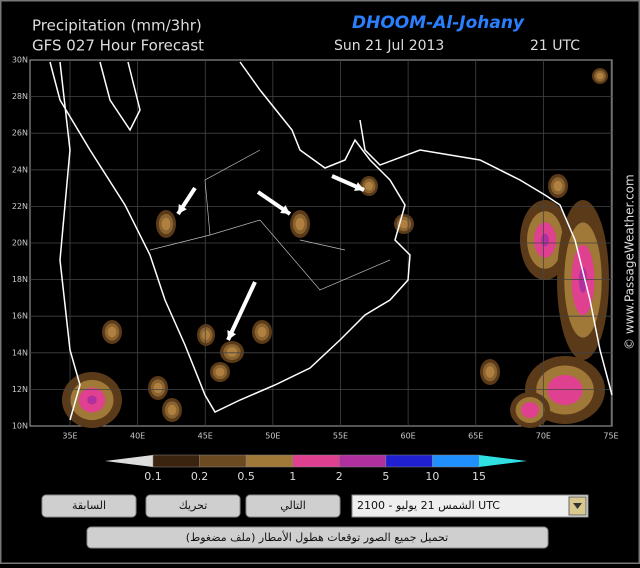 The image size is (640, 568). I want to click on lat-label: 20N, so click(20, 243).